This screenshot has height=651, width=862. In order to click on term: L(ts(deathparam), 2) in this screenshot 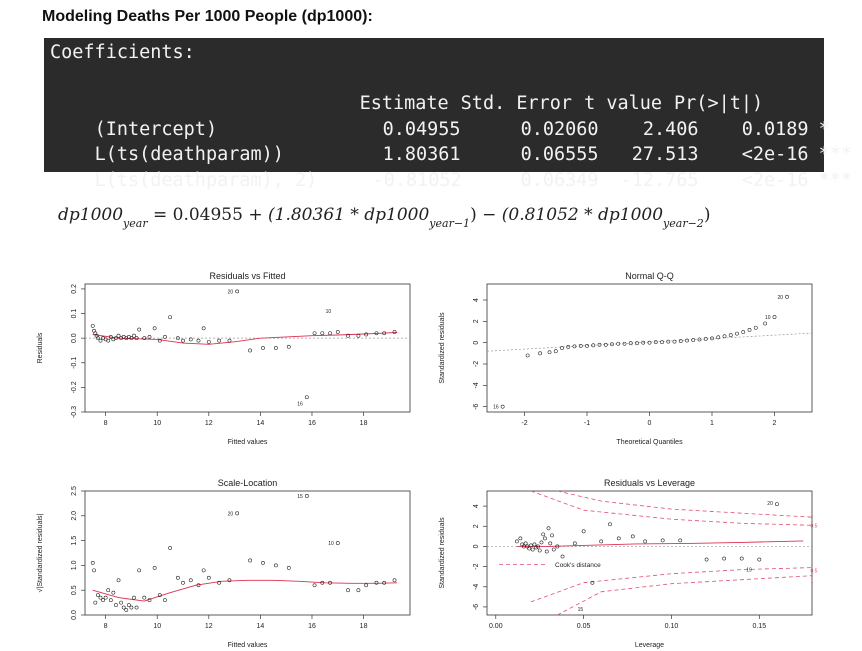, I will do `click(206, 180)`.